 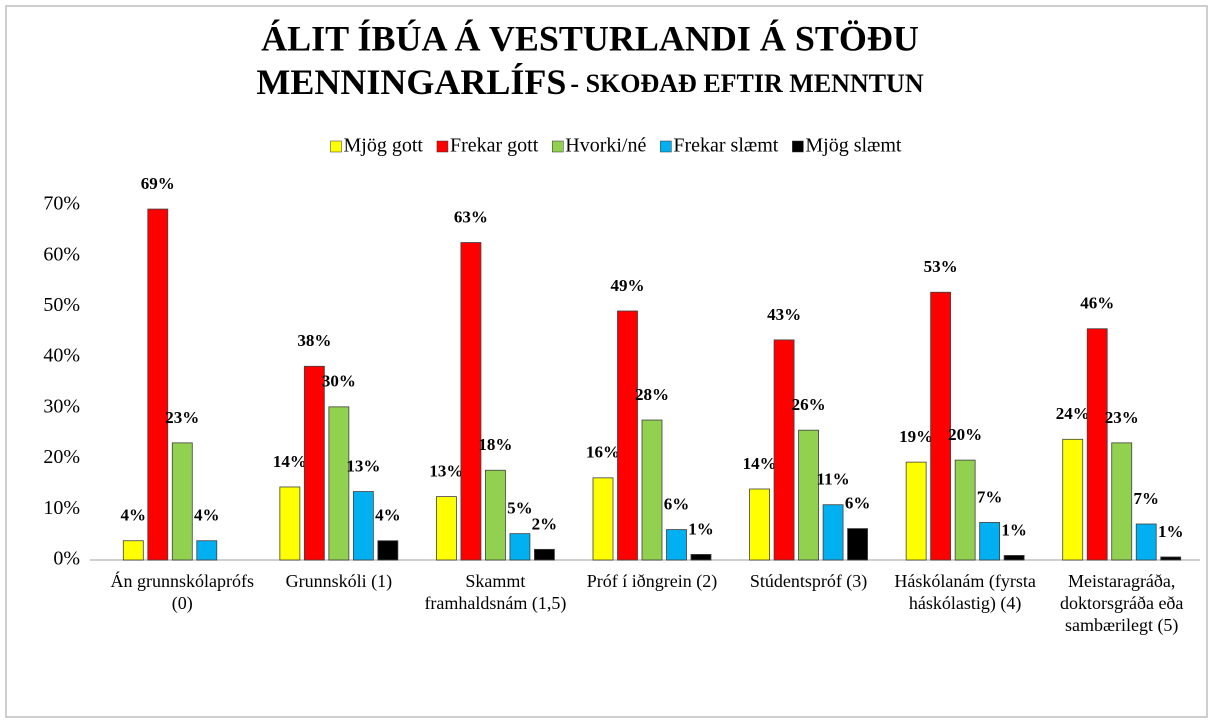 I want to click on chart-title-line: MENNINGARLÍFS - SKOÐAÐ EFTIR MENNTUN, so click(x=589, y=82).